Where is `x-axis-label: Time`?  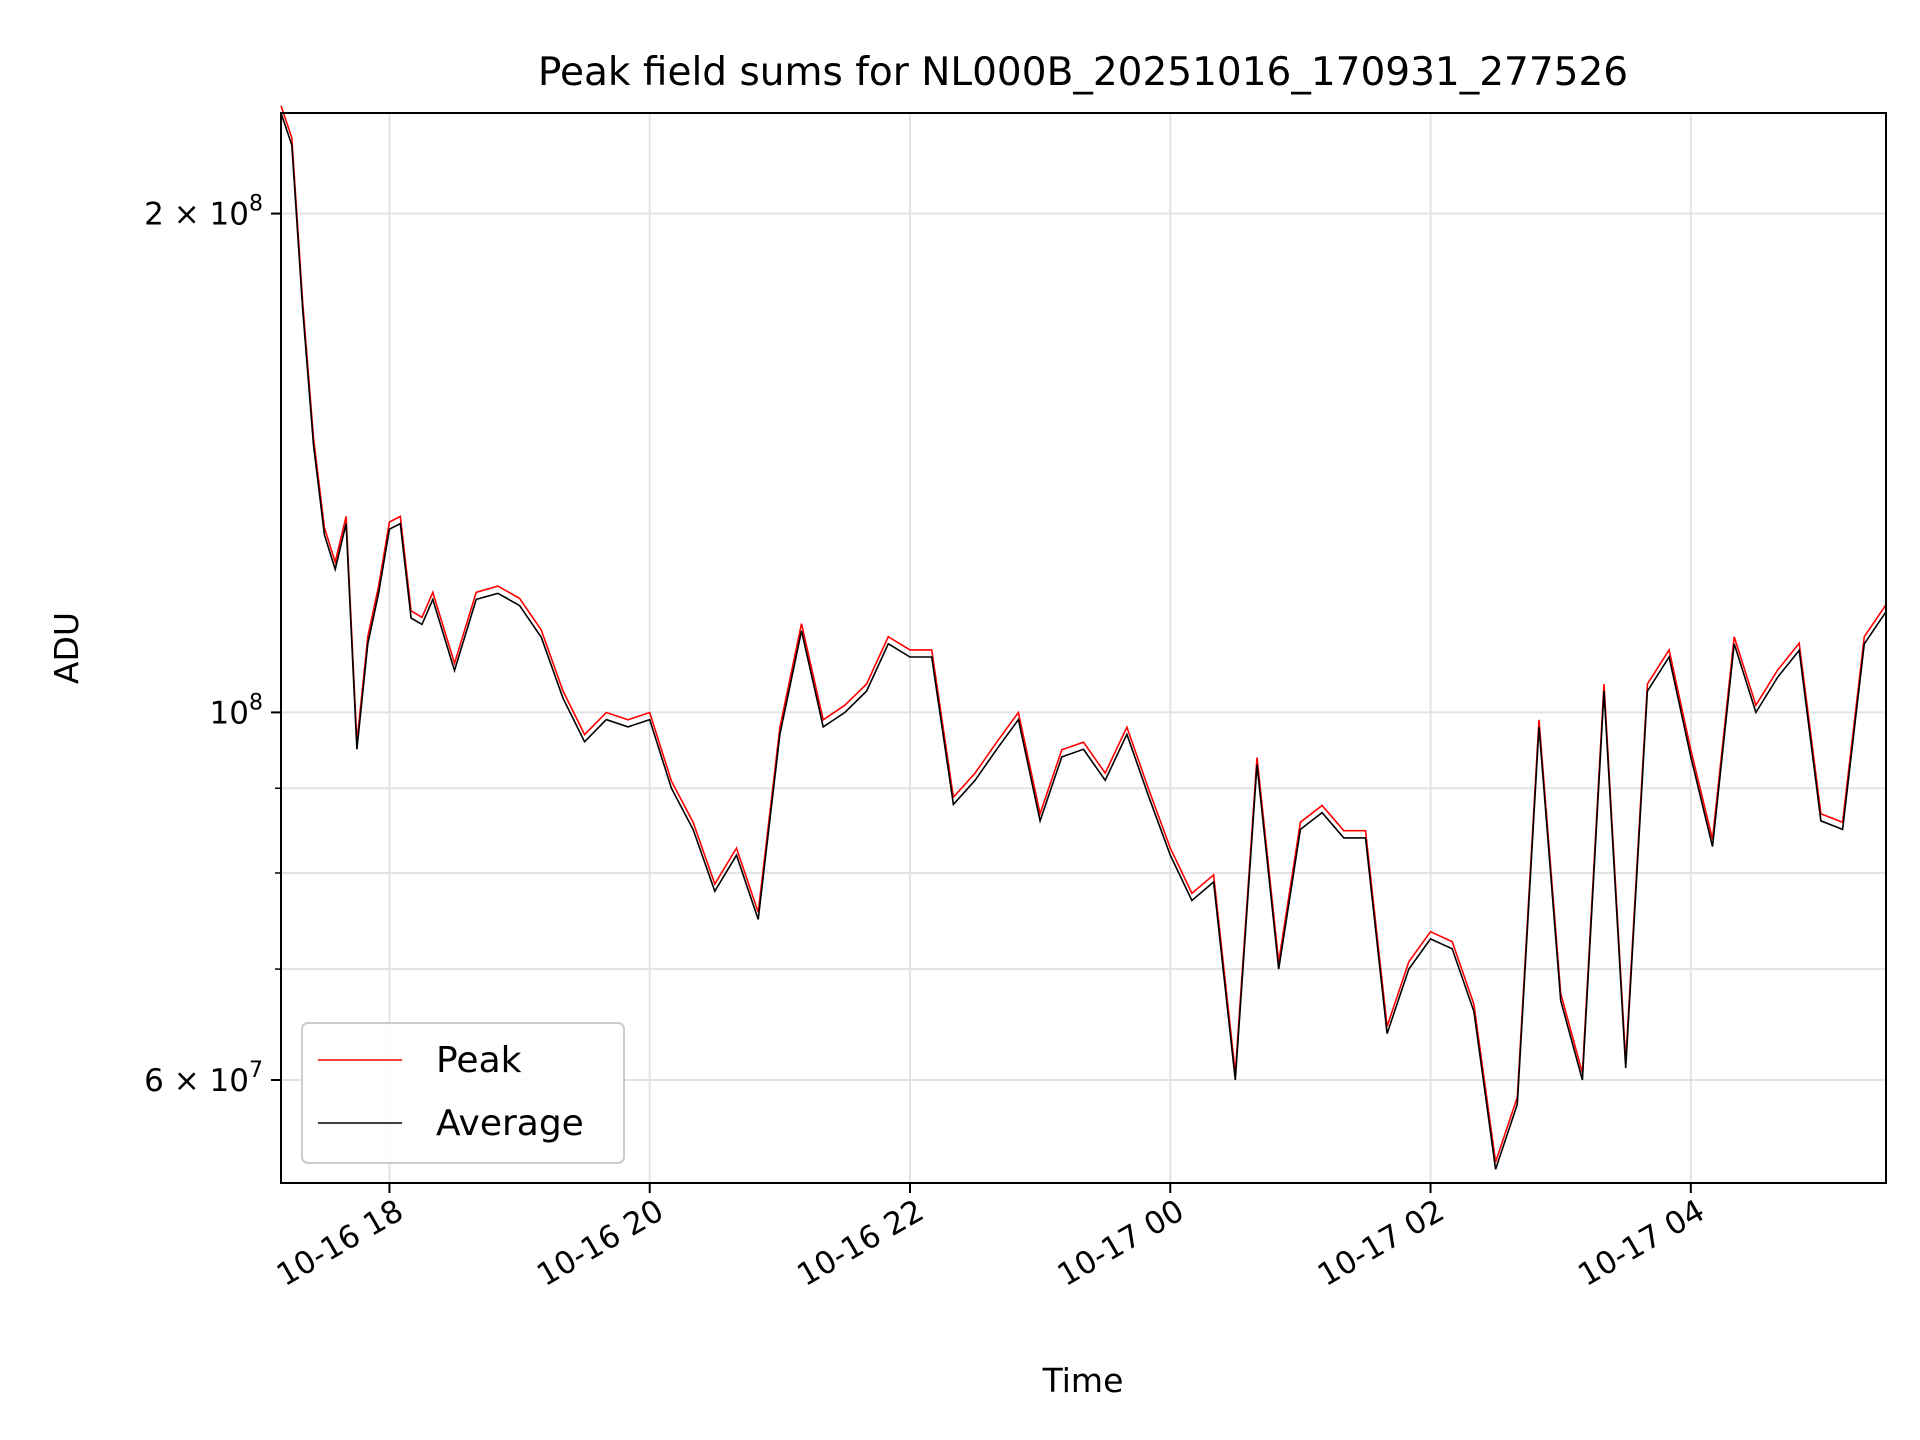
x-axis-label: Time is located at coordinates (1083, 1380).